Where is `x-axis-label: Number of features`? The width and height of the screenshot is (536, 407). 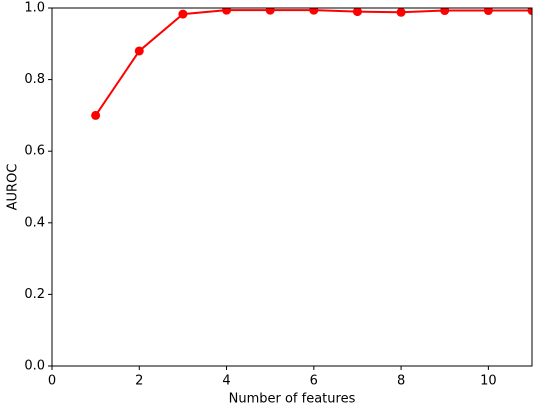 x-axis-label: Number of features is located at coordinates (292, 399).